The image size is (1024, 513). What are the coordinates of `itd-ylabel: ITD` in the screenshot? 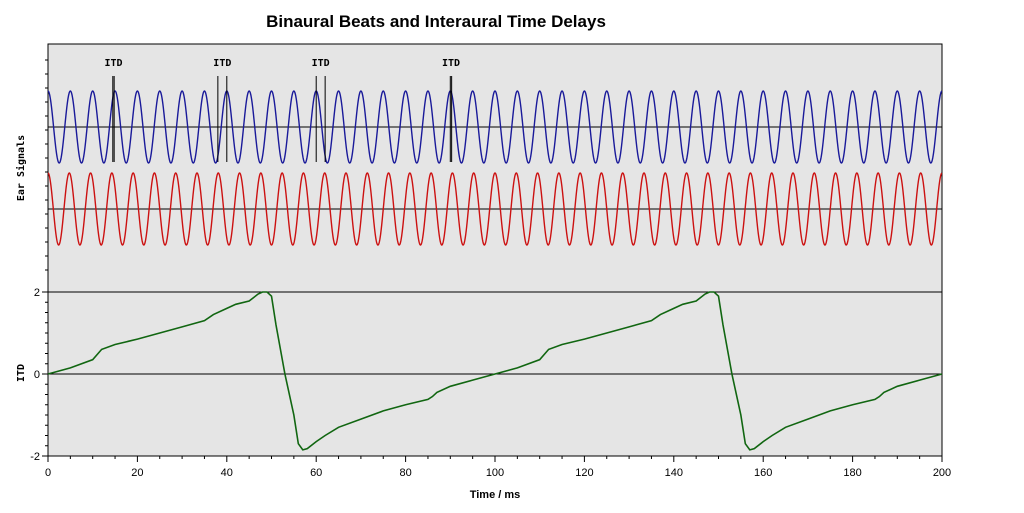 It's located at (21, 373).